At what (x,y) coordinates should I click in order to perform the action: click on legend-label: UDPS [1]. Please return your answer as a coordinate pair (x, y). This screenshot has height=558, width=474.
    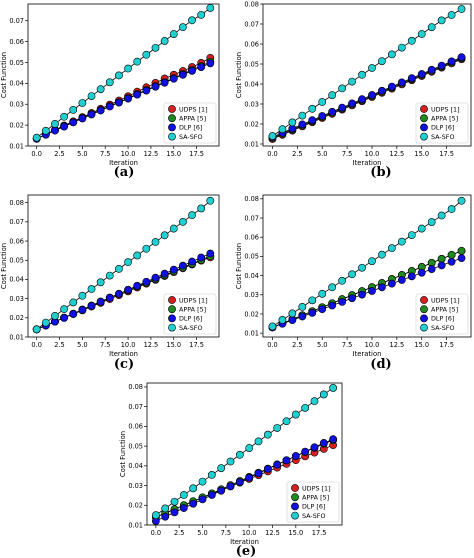
    Looking at the image, I should click on (193, 300).